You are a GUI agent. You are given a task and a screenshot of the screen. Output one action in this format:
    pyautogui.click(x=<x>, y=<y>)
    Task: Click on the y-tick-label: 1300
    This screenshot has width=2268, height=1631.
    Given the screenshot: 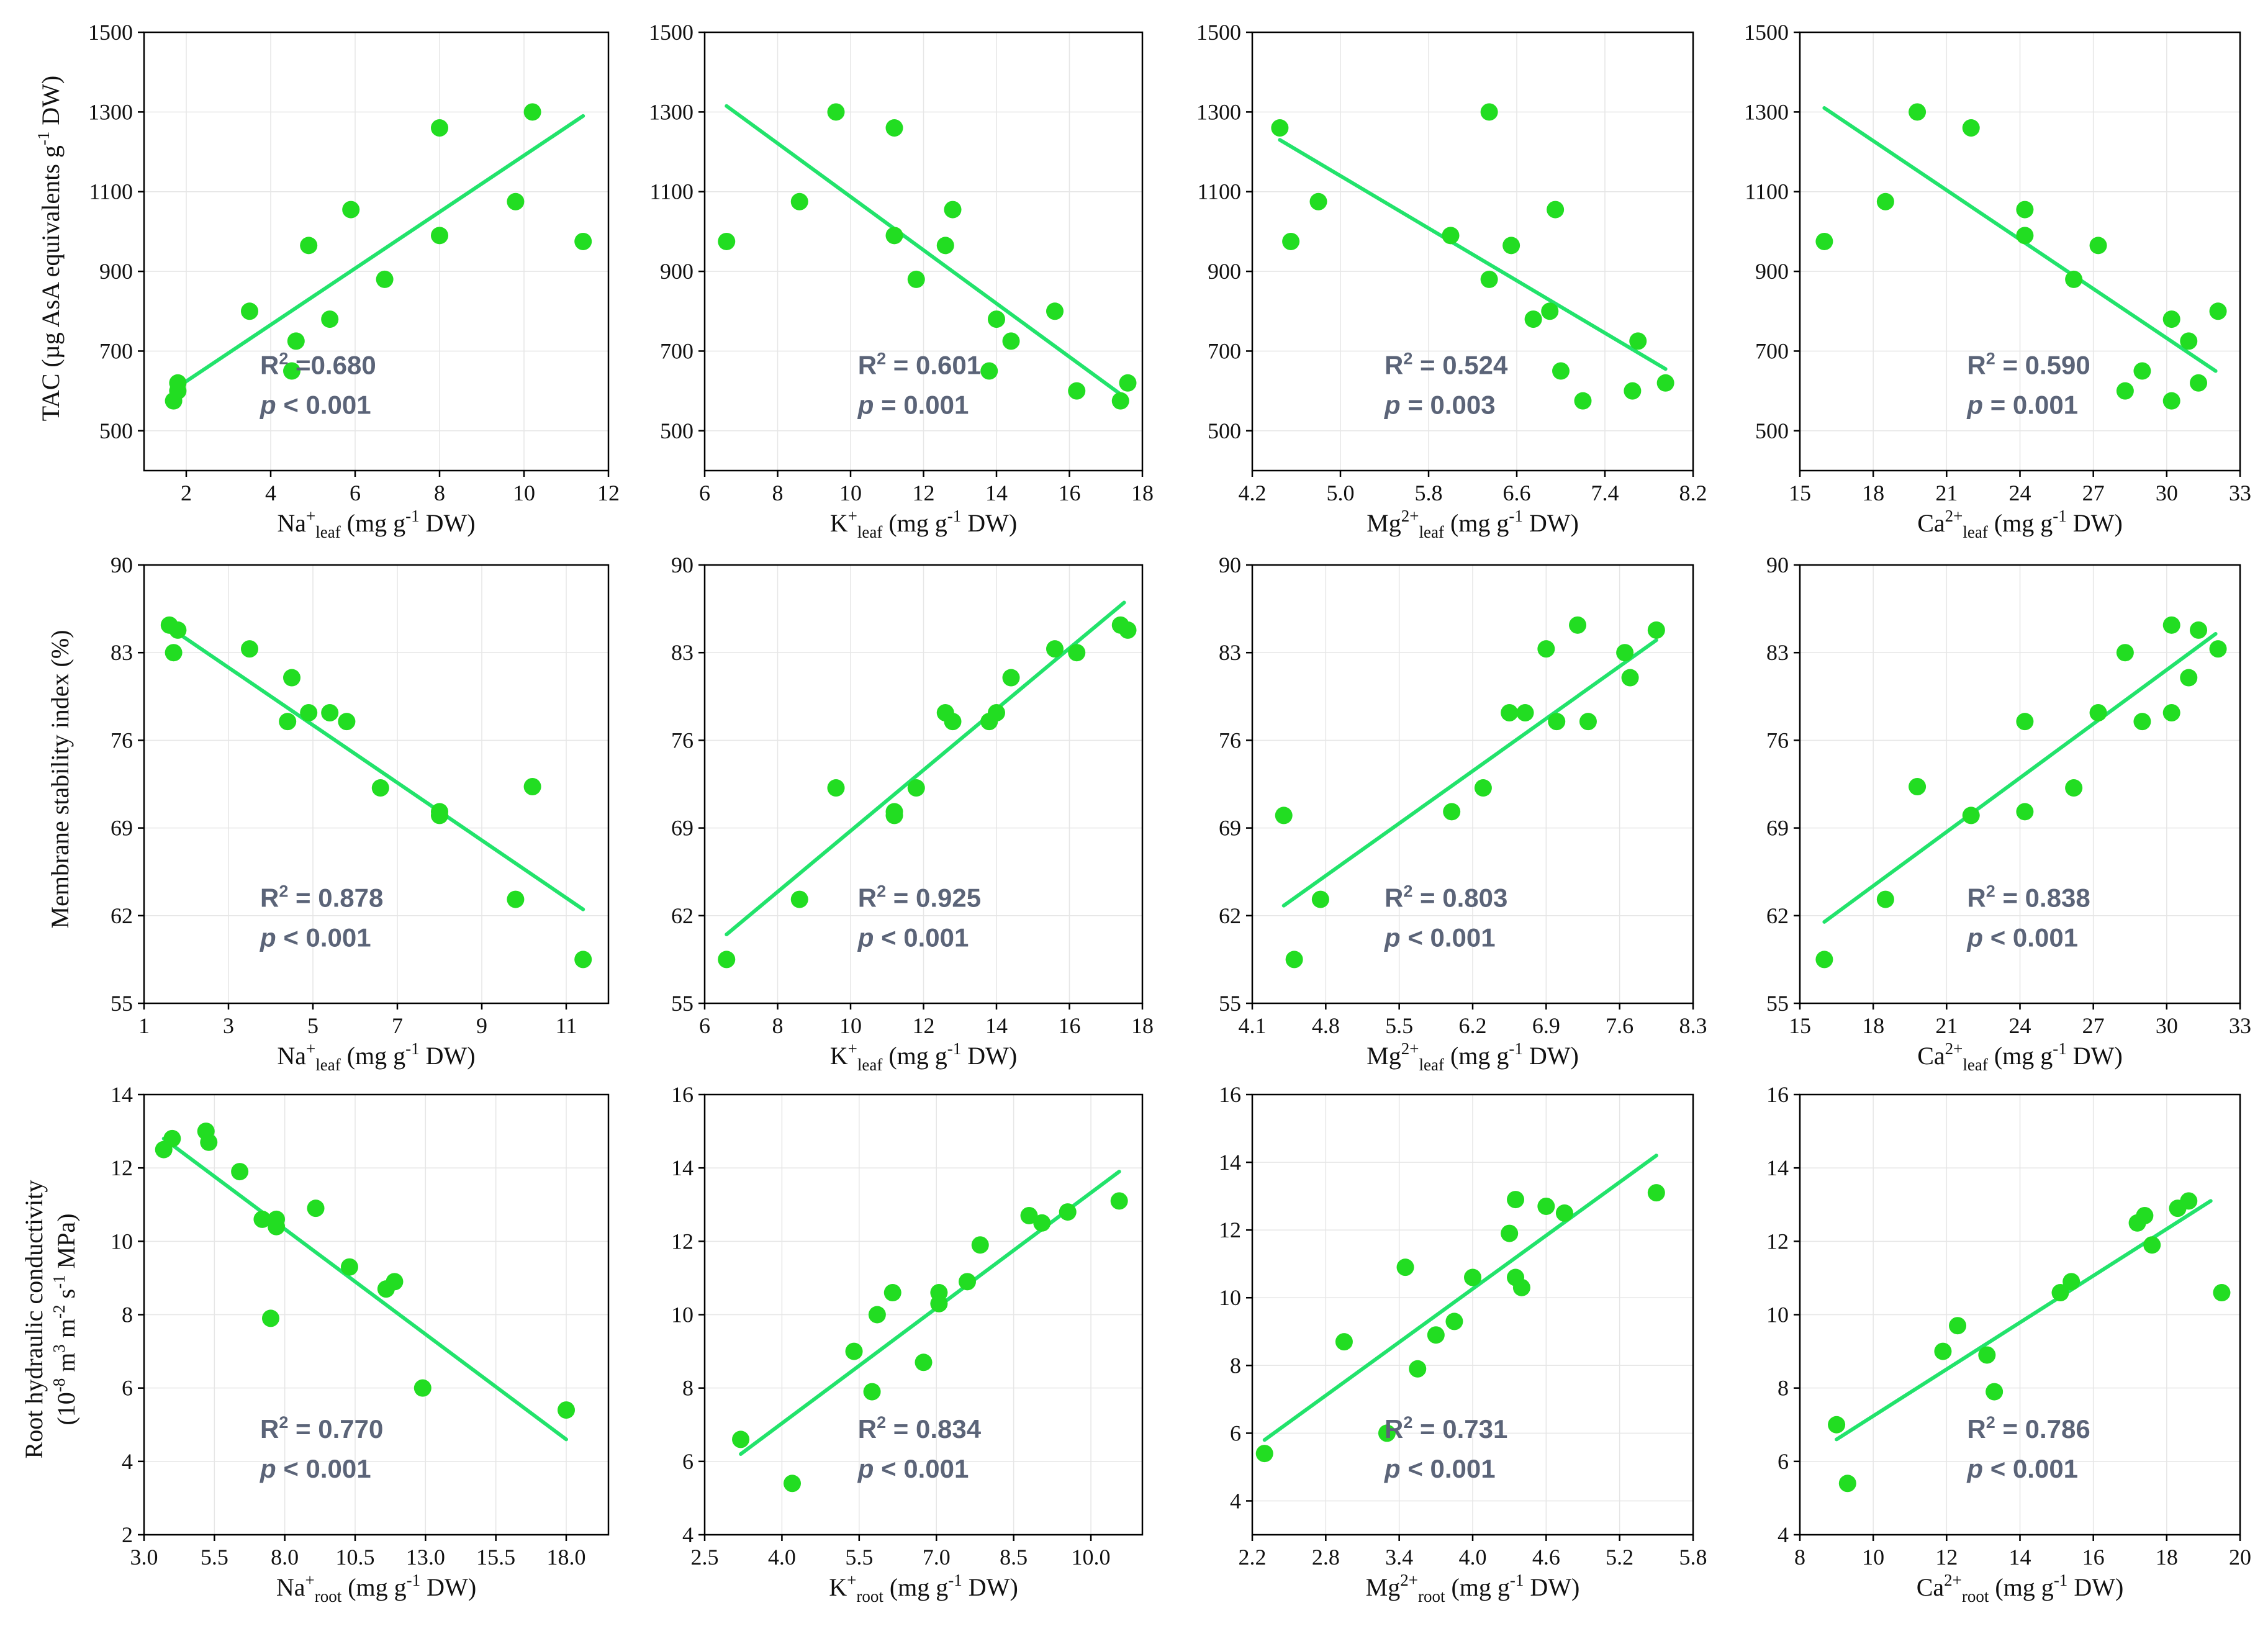 What is the action you would take?
    pyautogui.click(x=110, y=111)
    